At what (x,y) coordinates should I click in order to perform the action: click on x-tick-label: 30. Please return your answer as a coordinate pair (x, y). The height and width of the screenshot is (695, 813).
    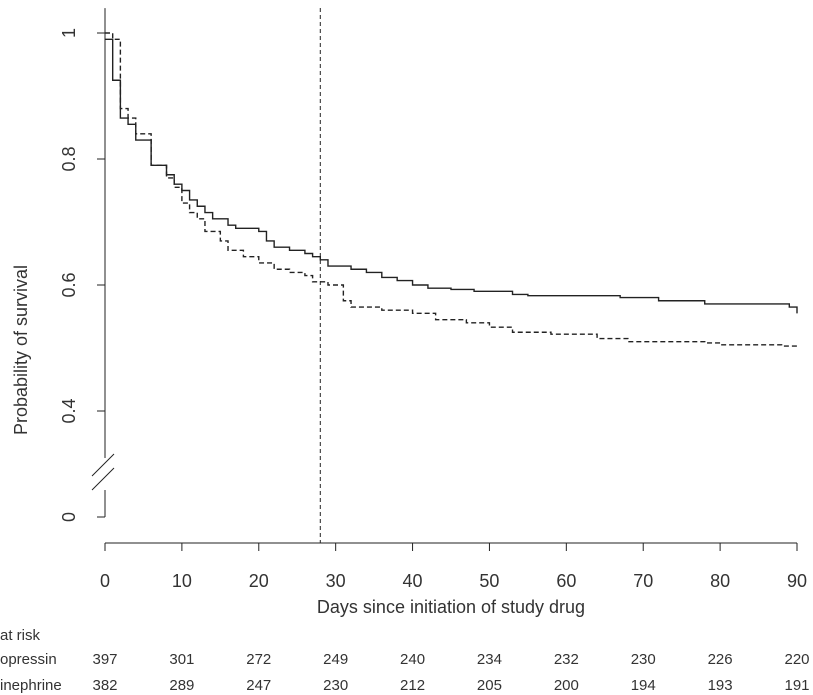
    Looking at the image, I should click on (336, 581).